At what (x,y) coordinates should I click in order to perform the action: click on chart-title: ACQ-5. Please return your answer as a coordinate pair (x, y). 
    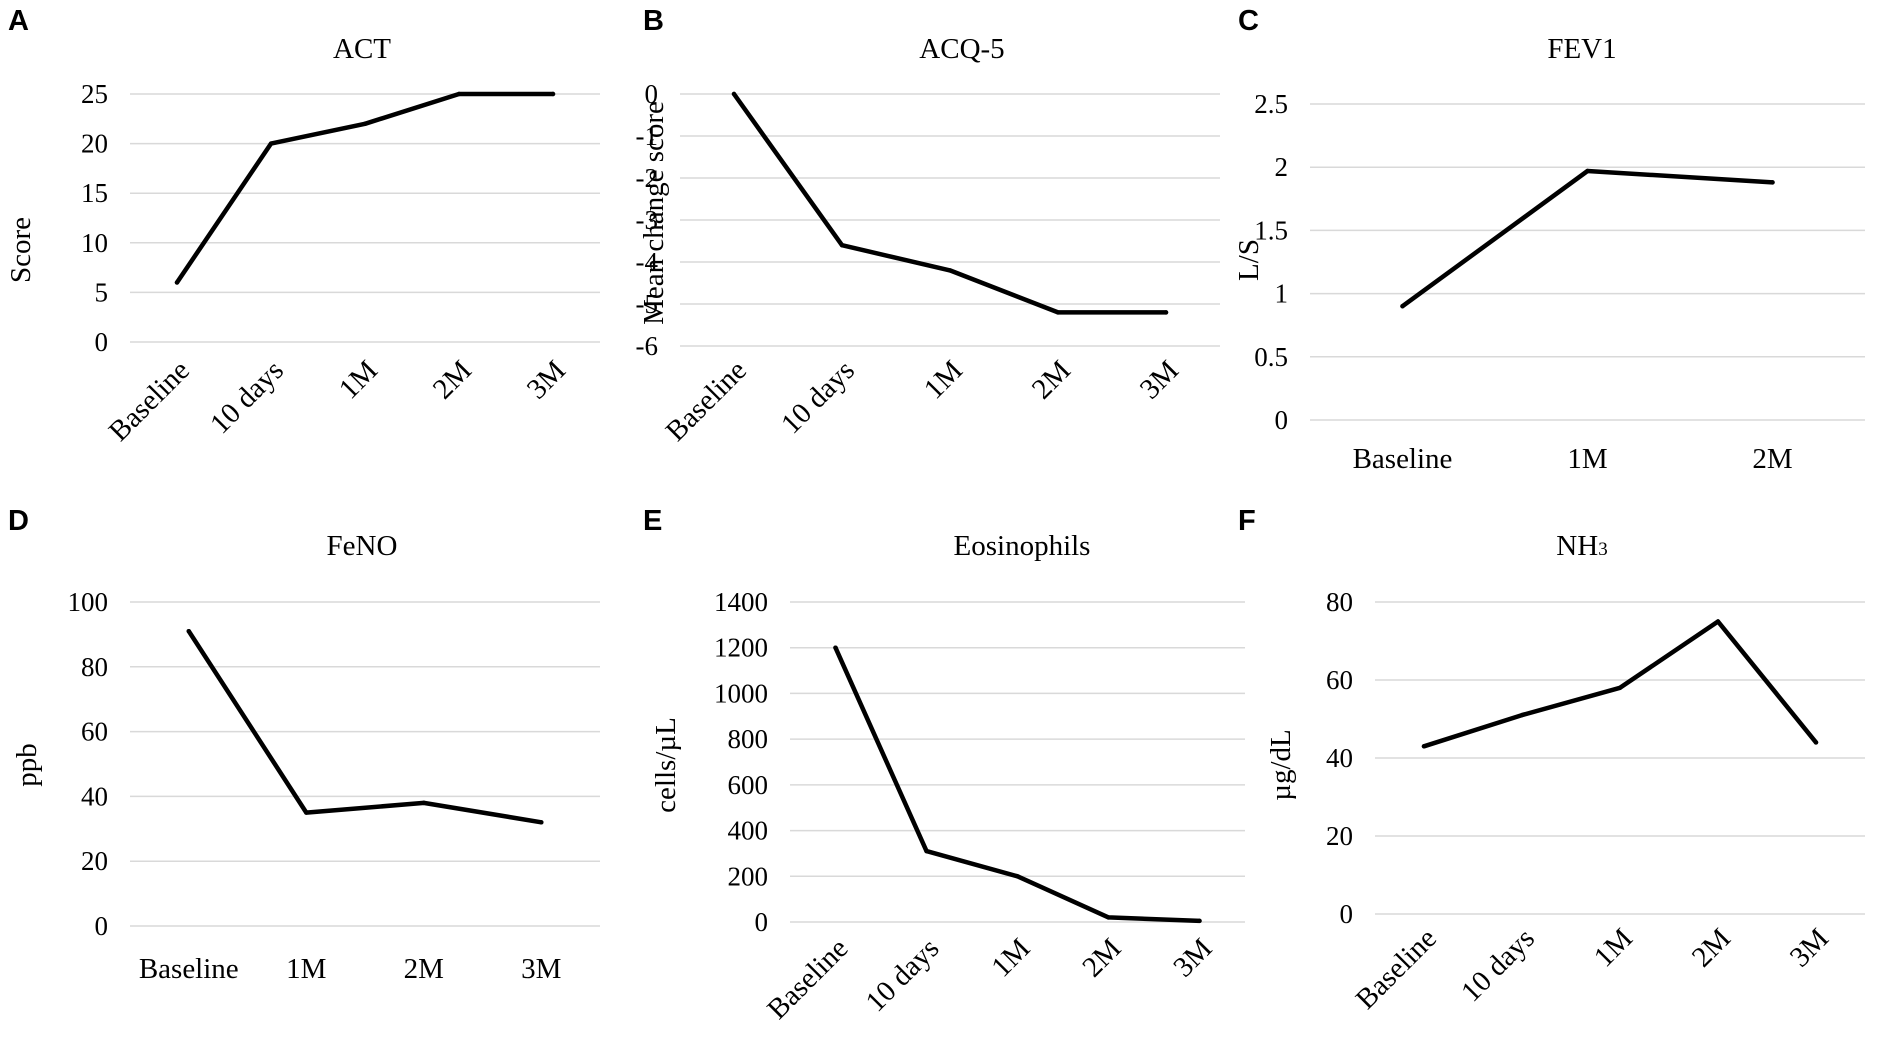
    Looking at the image, I should click on (961, 49).